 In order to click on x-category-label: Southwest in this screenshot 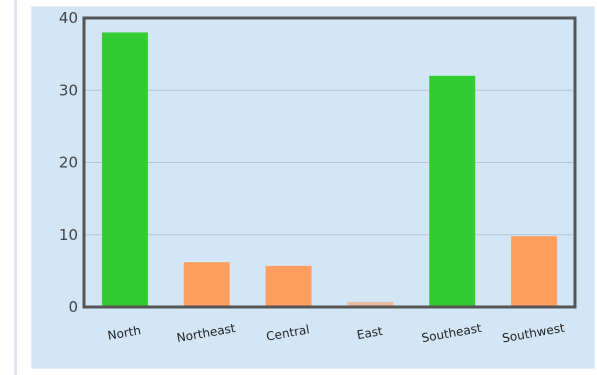, I will do `click(533, 333)`.